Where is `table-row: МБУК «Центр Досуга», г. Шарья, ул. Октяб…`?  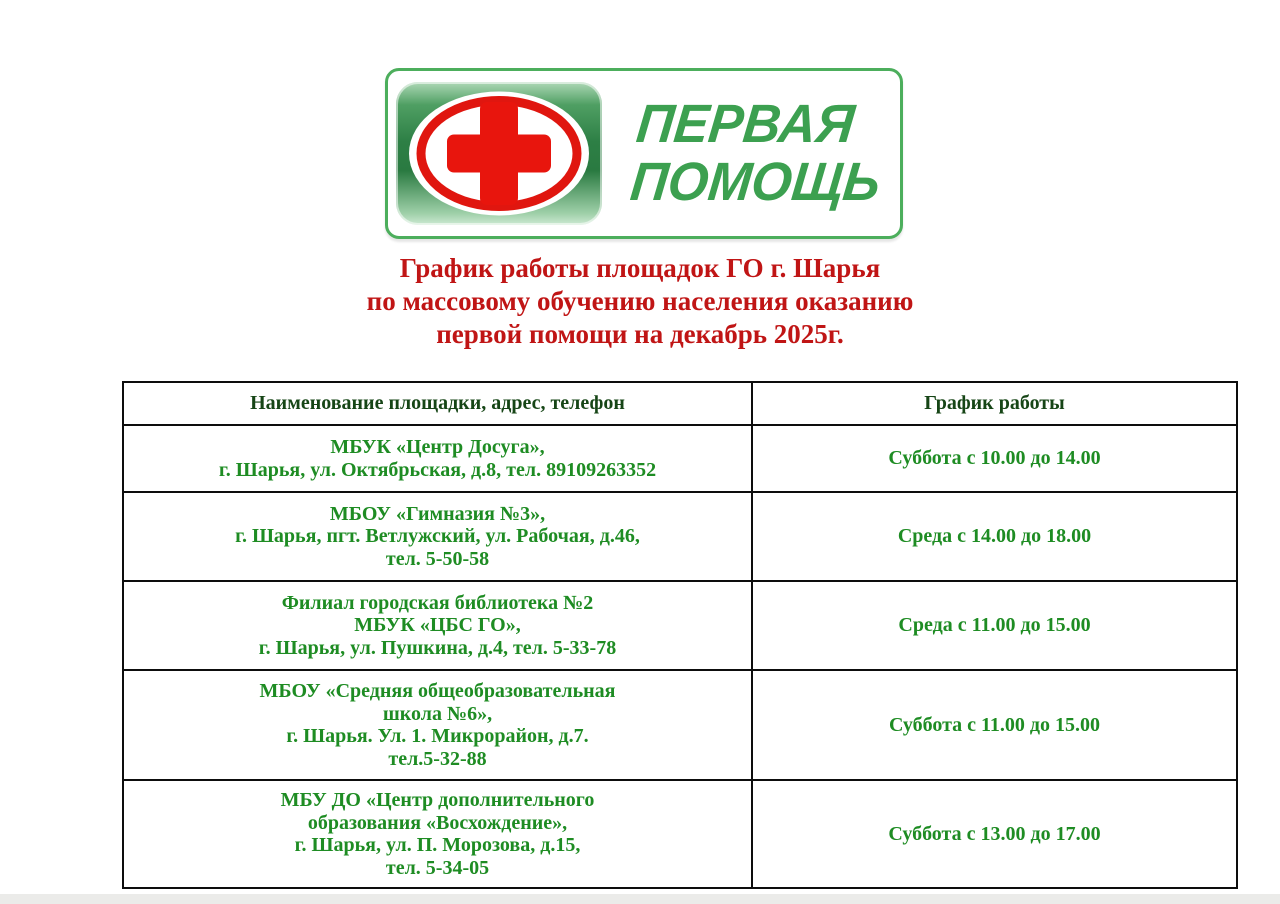 table-row: МБУК «Центр Досуга», г. Шарья, ул. Октяб… is located at coordinates (680, 458).